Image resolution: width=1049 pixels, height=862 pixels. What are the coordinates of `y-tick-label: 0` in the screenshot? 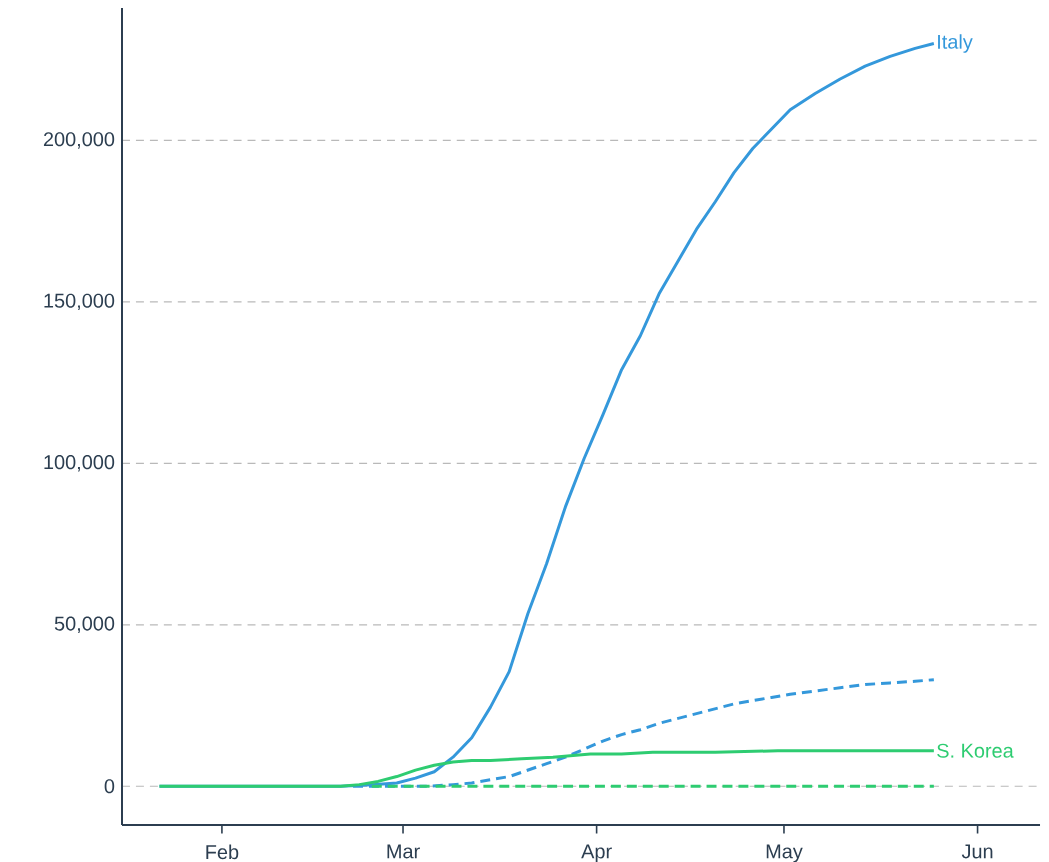 It's located at (109, 786).